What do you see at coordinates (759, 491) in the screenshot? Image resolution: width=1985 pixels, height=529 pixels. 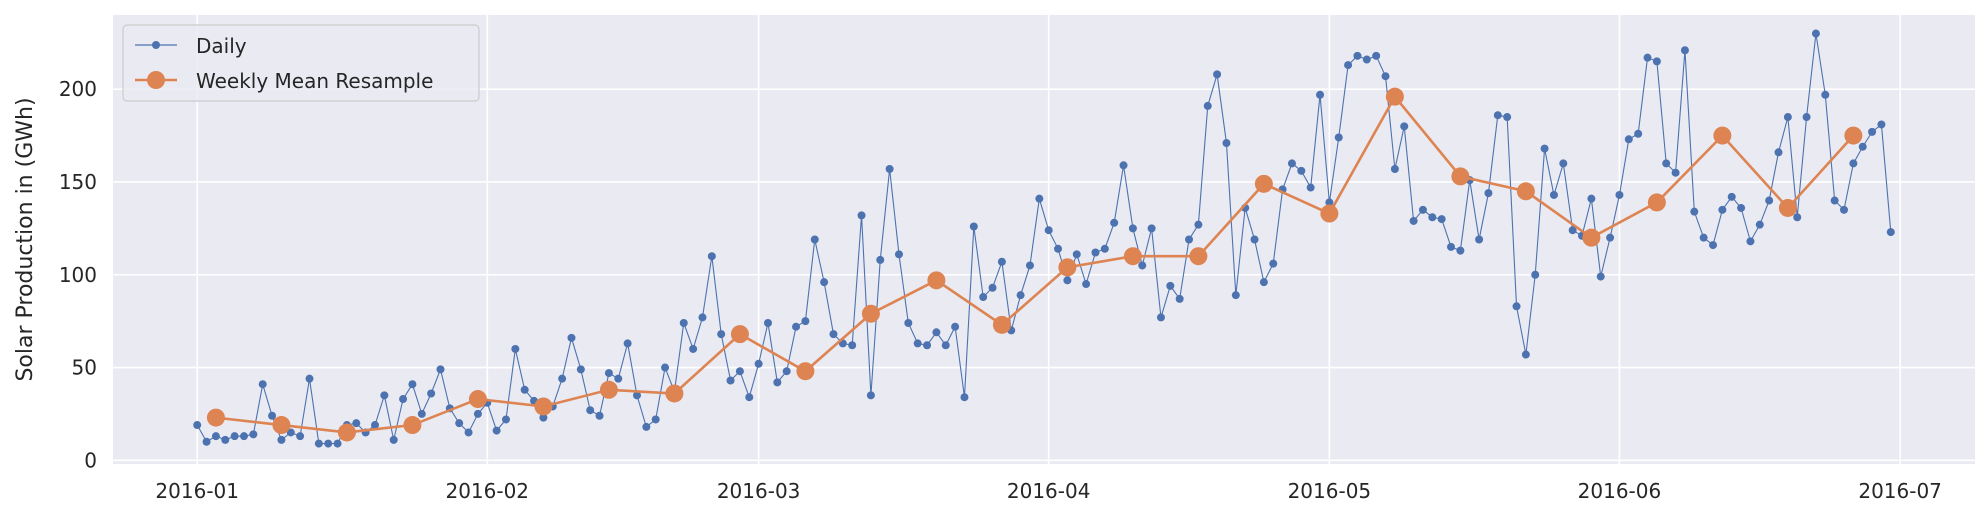 I see `x-tick-label: 2016-03` at bounding box center [759, 491].